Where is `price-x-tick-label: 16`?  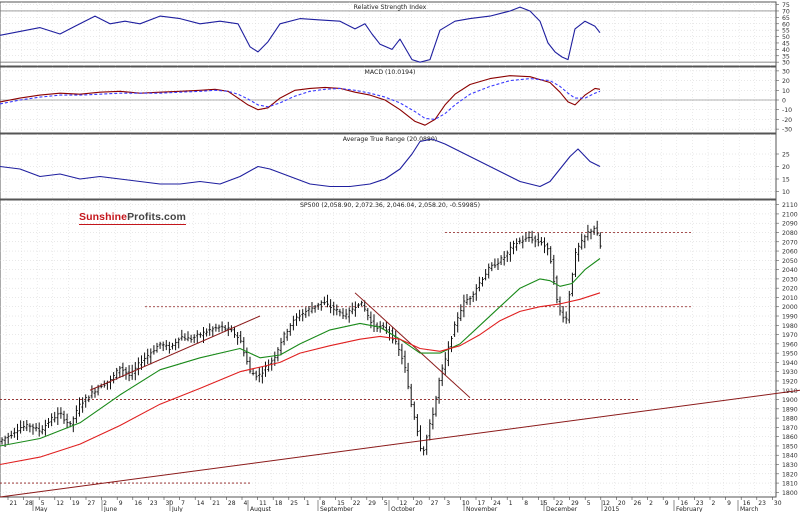
price-x-tick-label: 16 is located at coordinates (747, 503).